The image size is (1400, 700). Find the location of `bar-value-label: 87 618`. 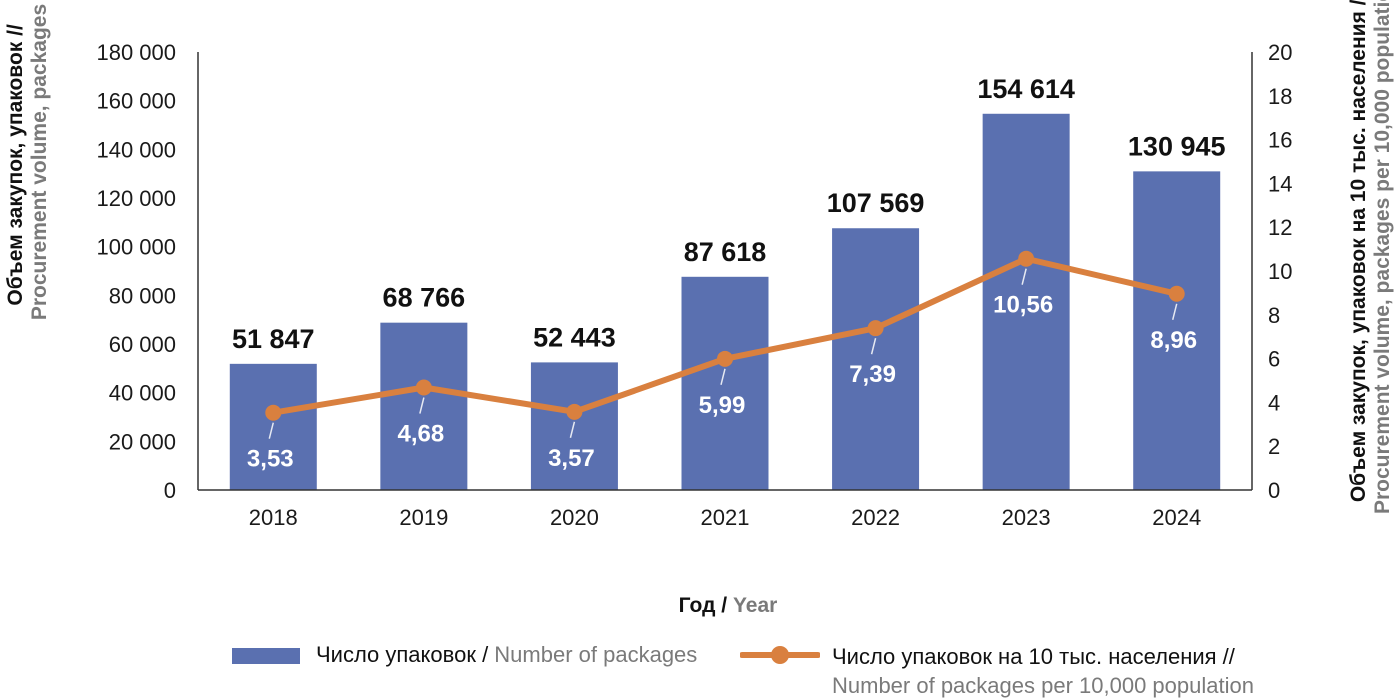

bar-value-label: 87 618 is located at coordinates (725, 252).